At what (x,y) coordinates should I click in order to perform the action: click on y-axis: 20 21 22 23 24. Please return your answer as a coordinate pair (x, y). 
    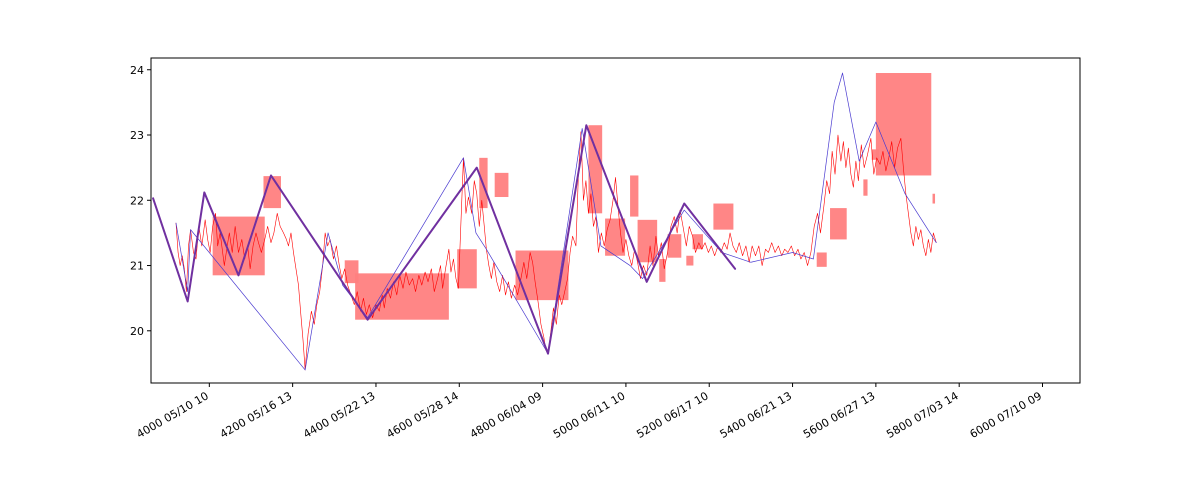
    Looking at the image, I should click on (140, 201).